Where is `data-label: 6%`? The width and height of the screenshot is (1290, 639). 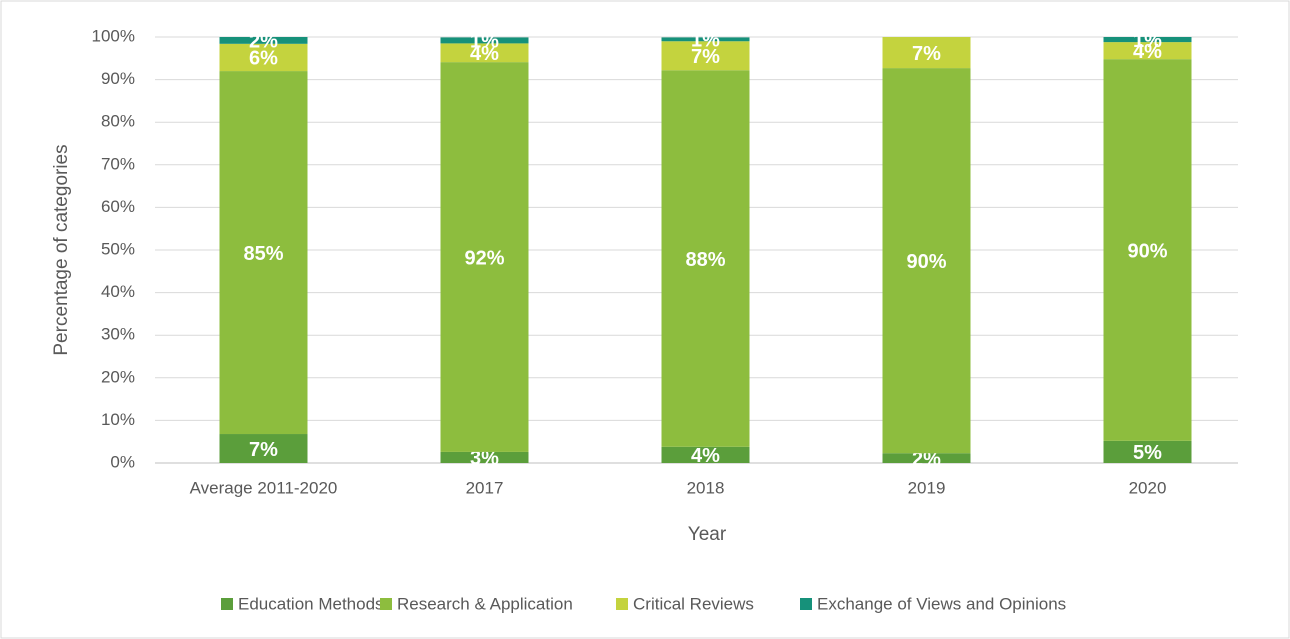
data-label: 6% is located at coordinates (263, 59).